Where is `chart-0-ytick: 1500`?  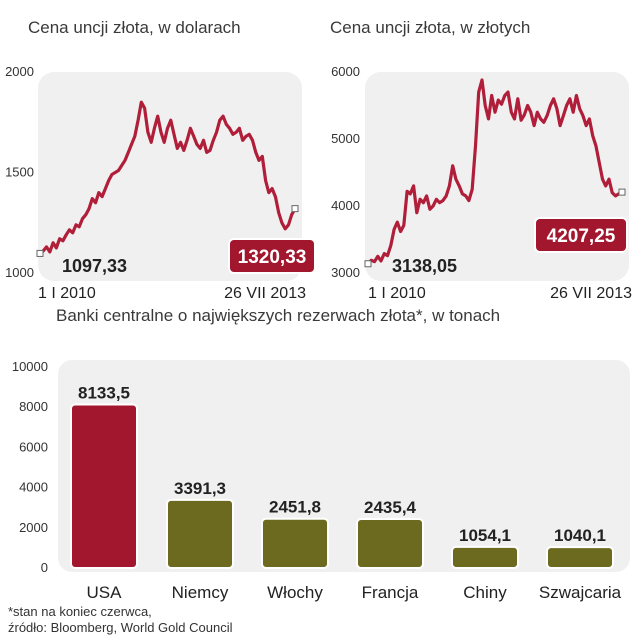 chart-0-ytick: 1500 is located at coordinates (19, 172).